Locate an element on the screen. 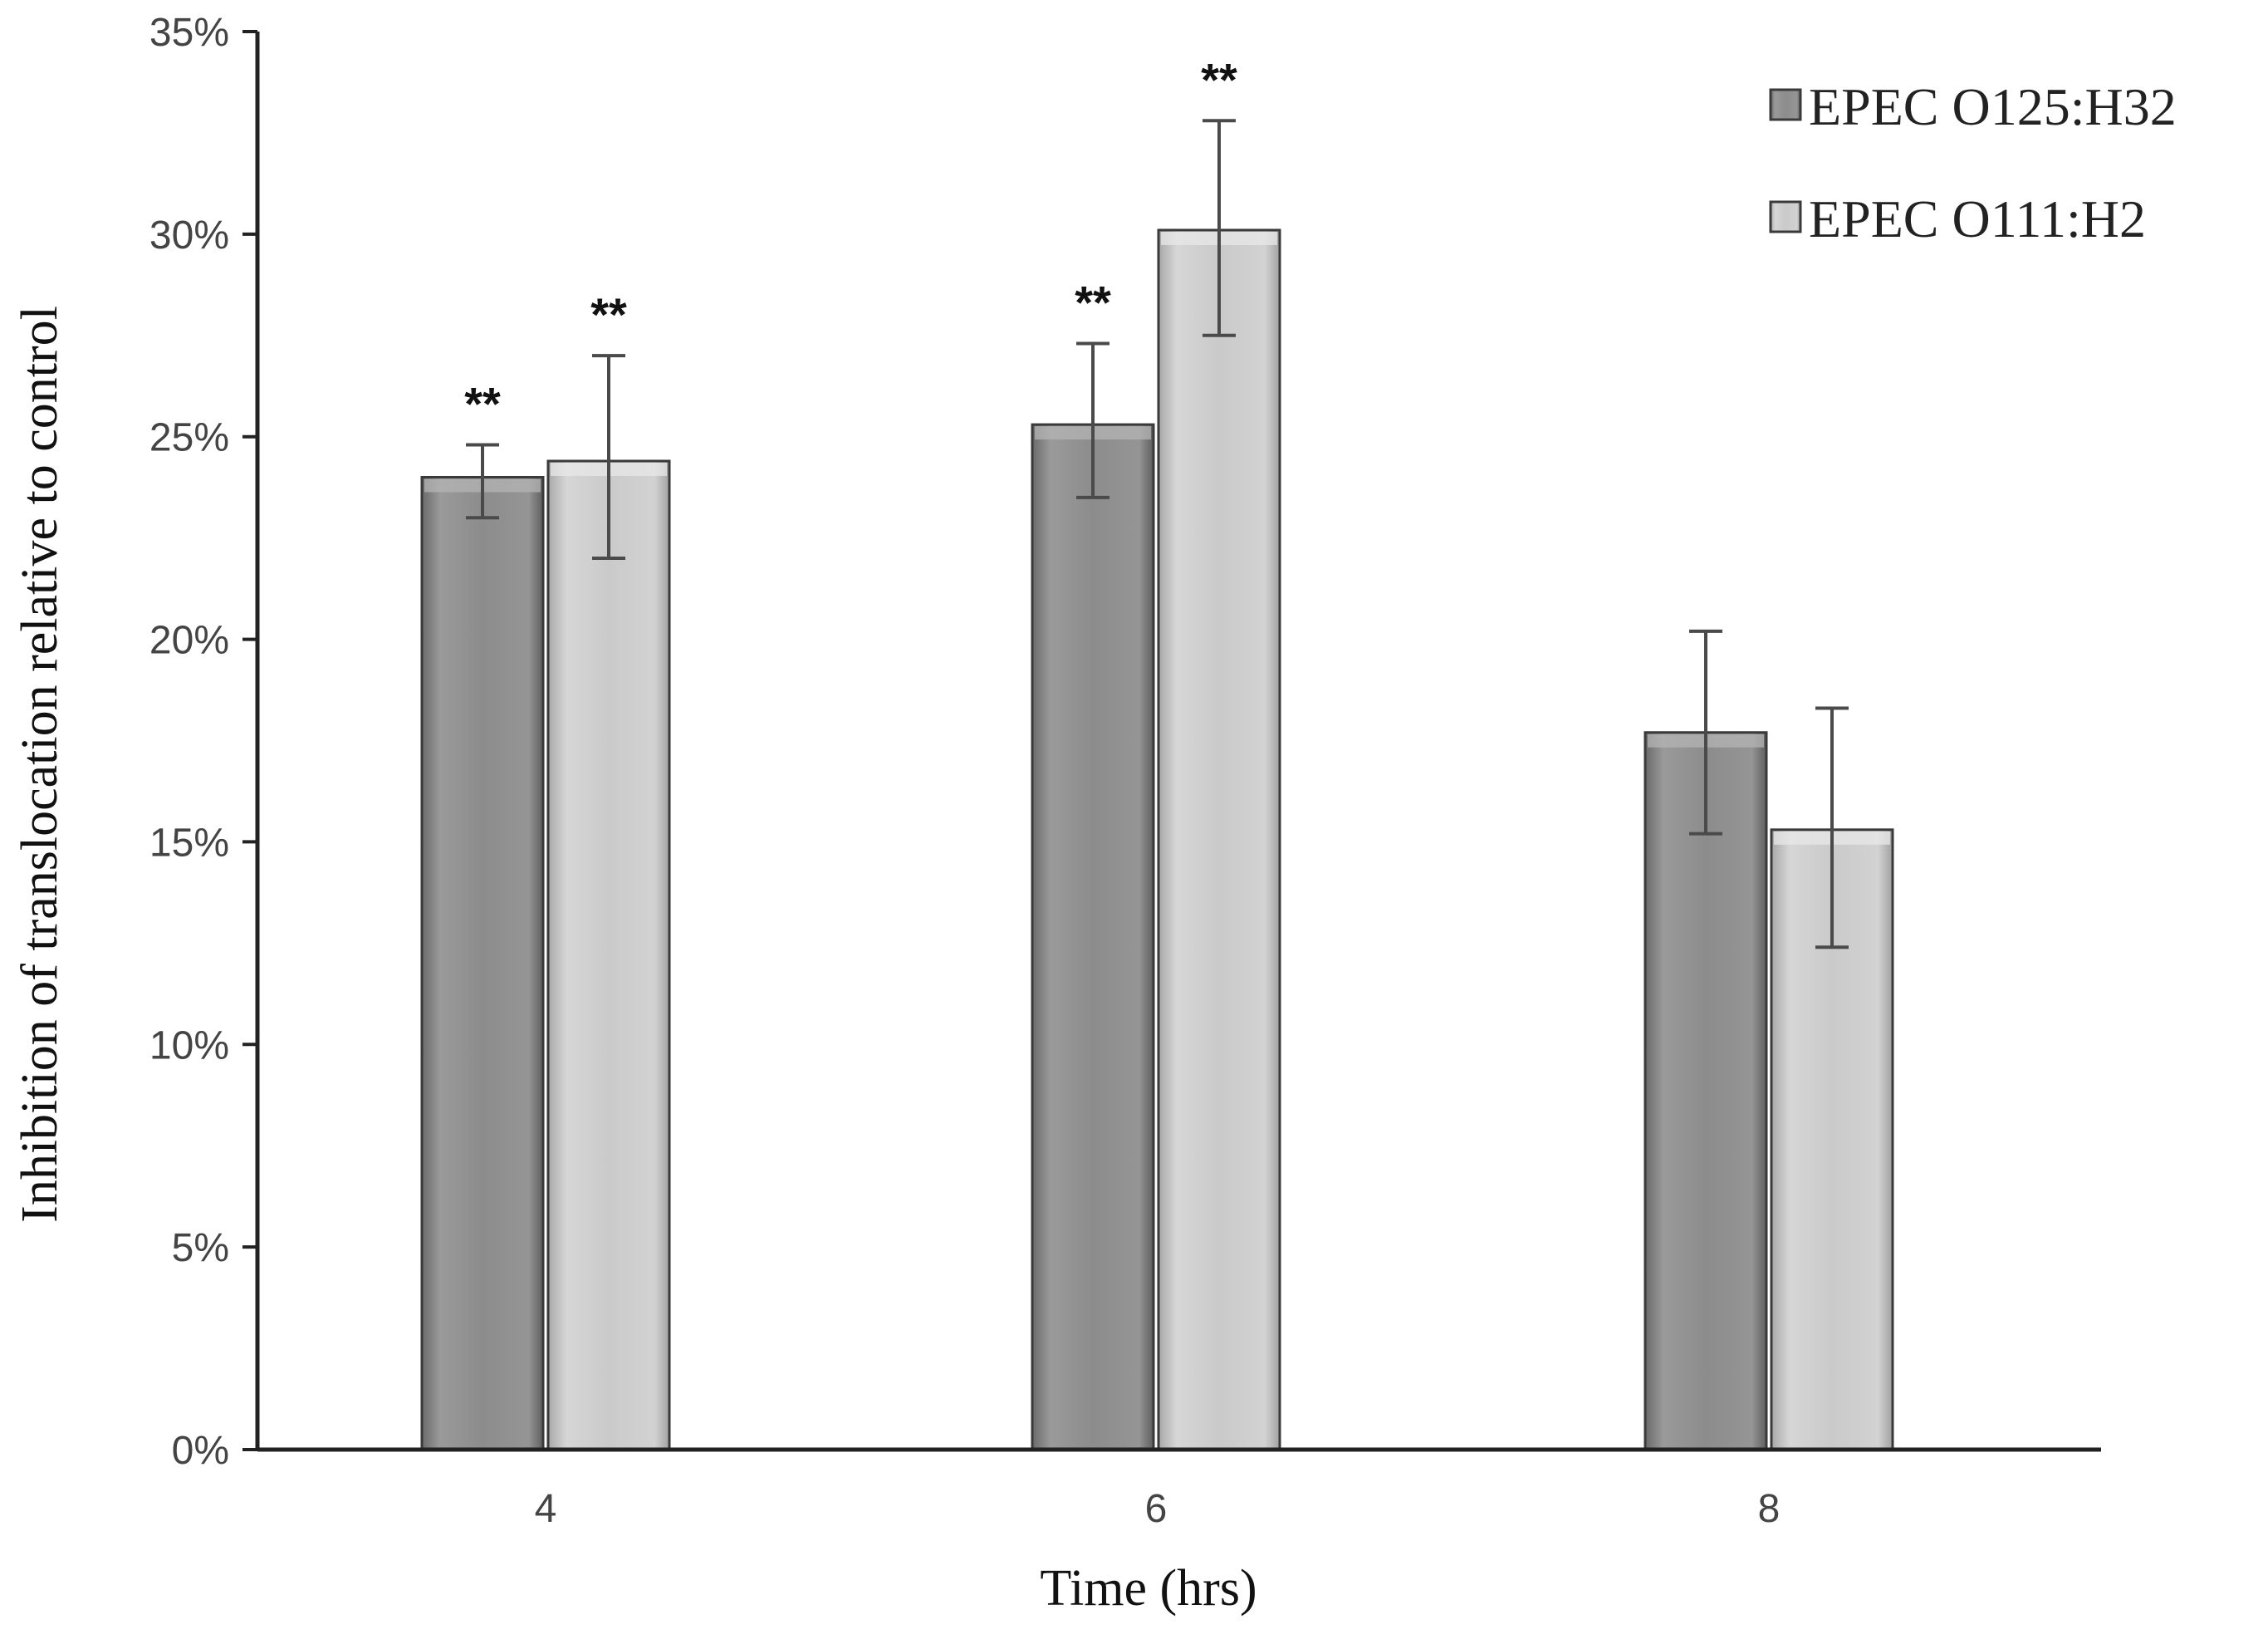  significance-markers: ** ** ** ** is located at coordinates (850, 241).